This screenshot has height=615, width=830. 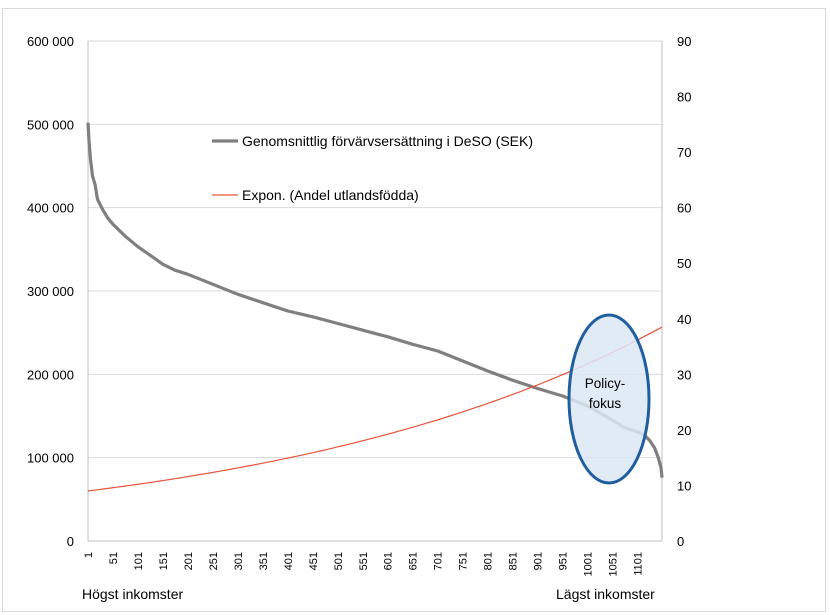 I want to click on left-axis-tick-label: 300 000, so click(x=50, y=291).